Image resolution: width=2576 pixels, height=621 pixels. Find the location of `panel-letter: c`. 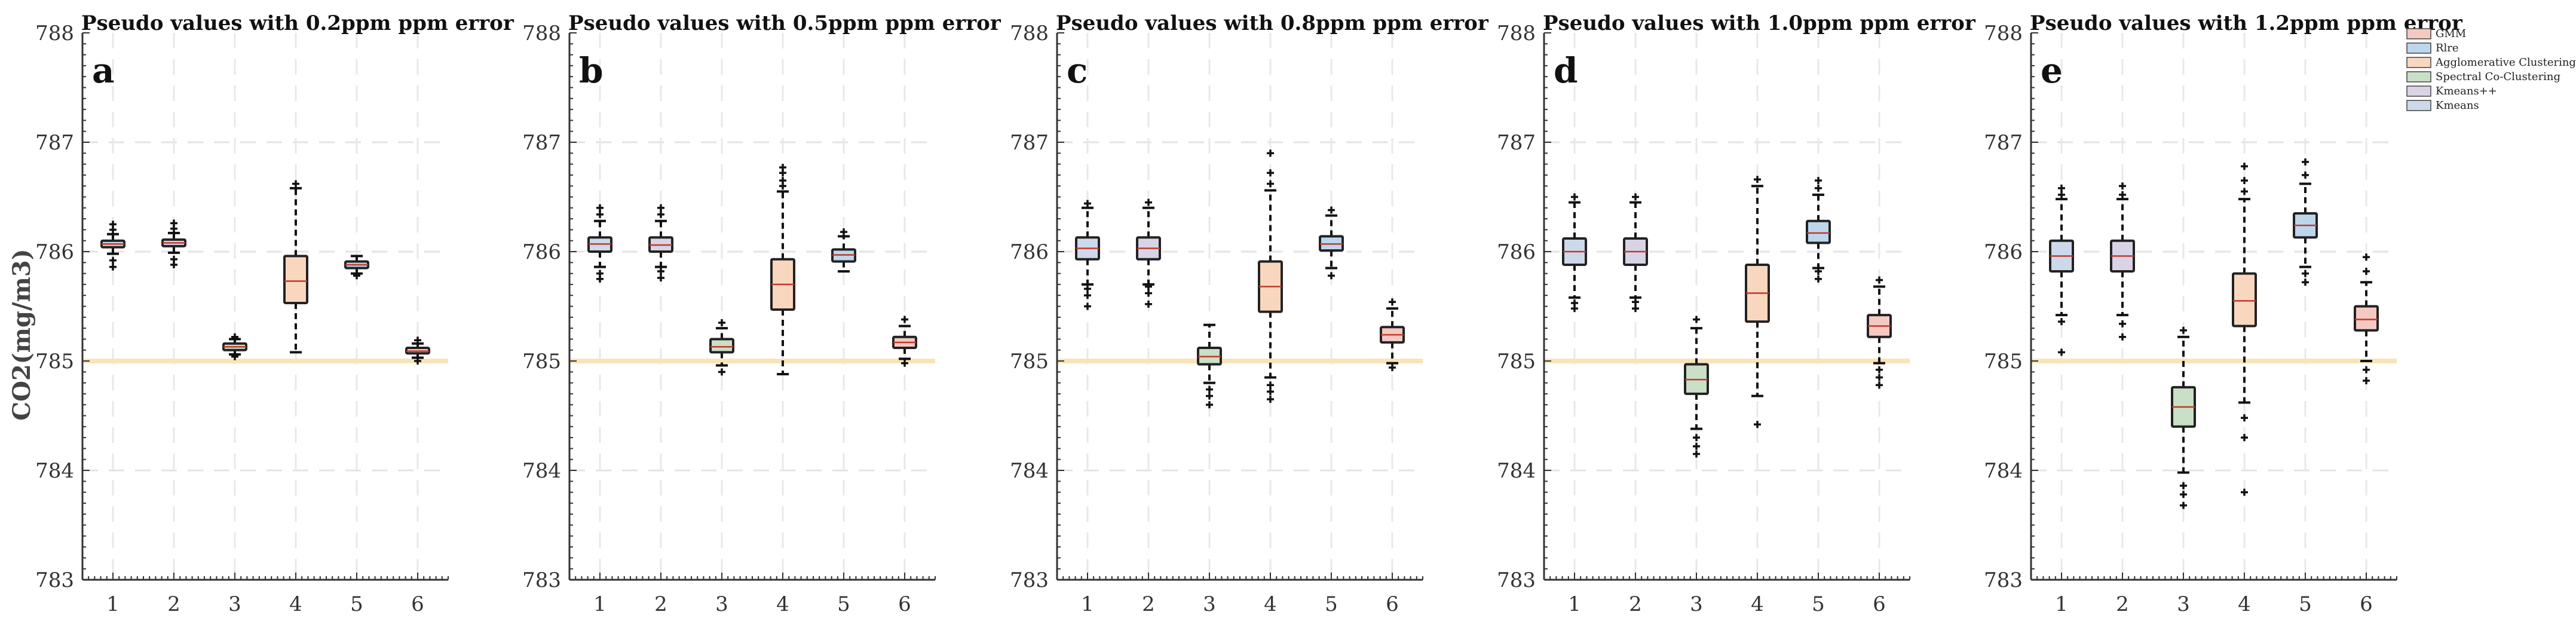

panel-letter: c is located at coordinates (1077, 71).